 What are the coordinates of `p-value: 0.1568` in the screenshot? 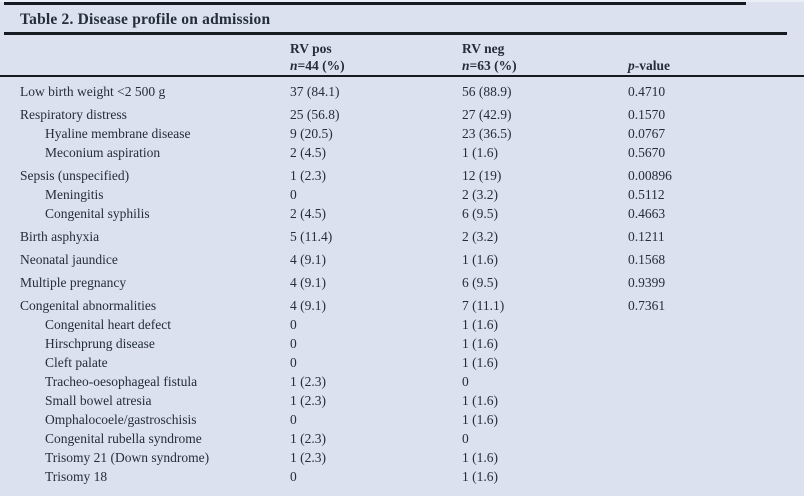 It's located at (647, 259).